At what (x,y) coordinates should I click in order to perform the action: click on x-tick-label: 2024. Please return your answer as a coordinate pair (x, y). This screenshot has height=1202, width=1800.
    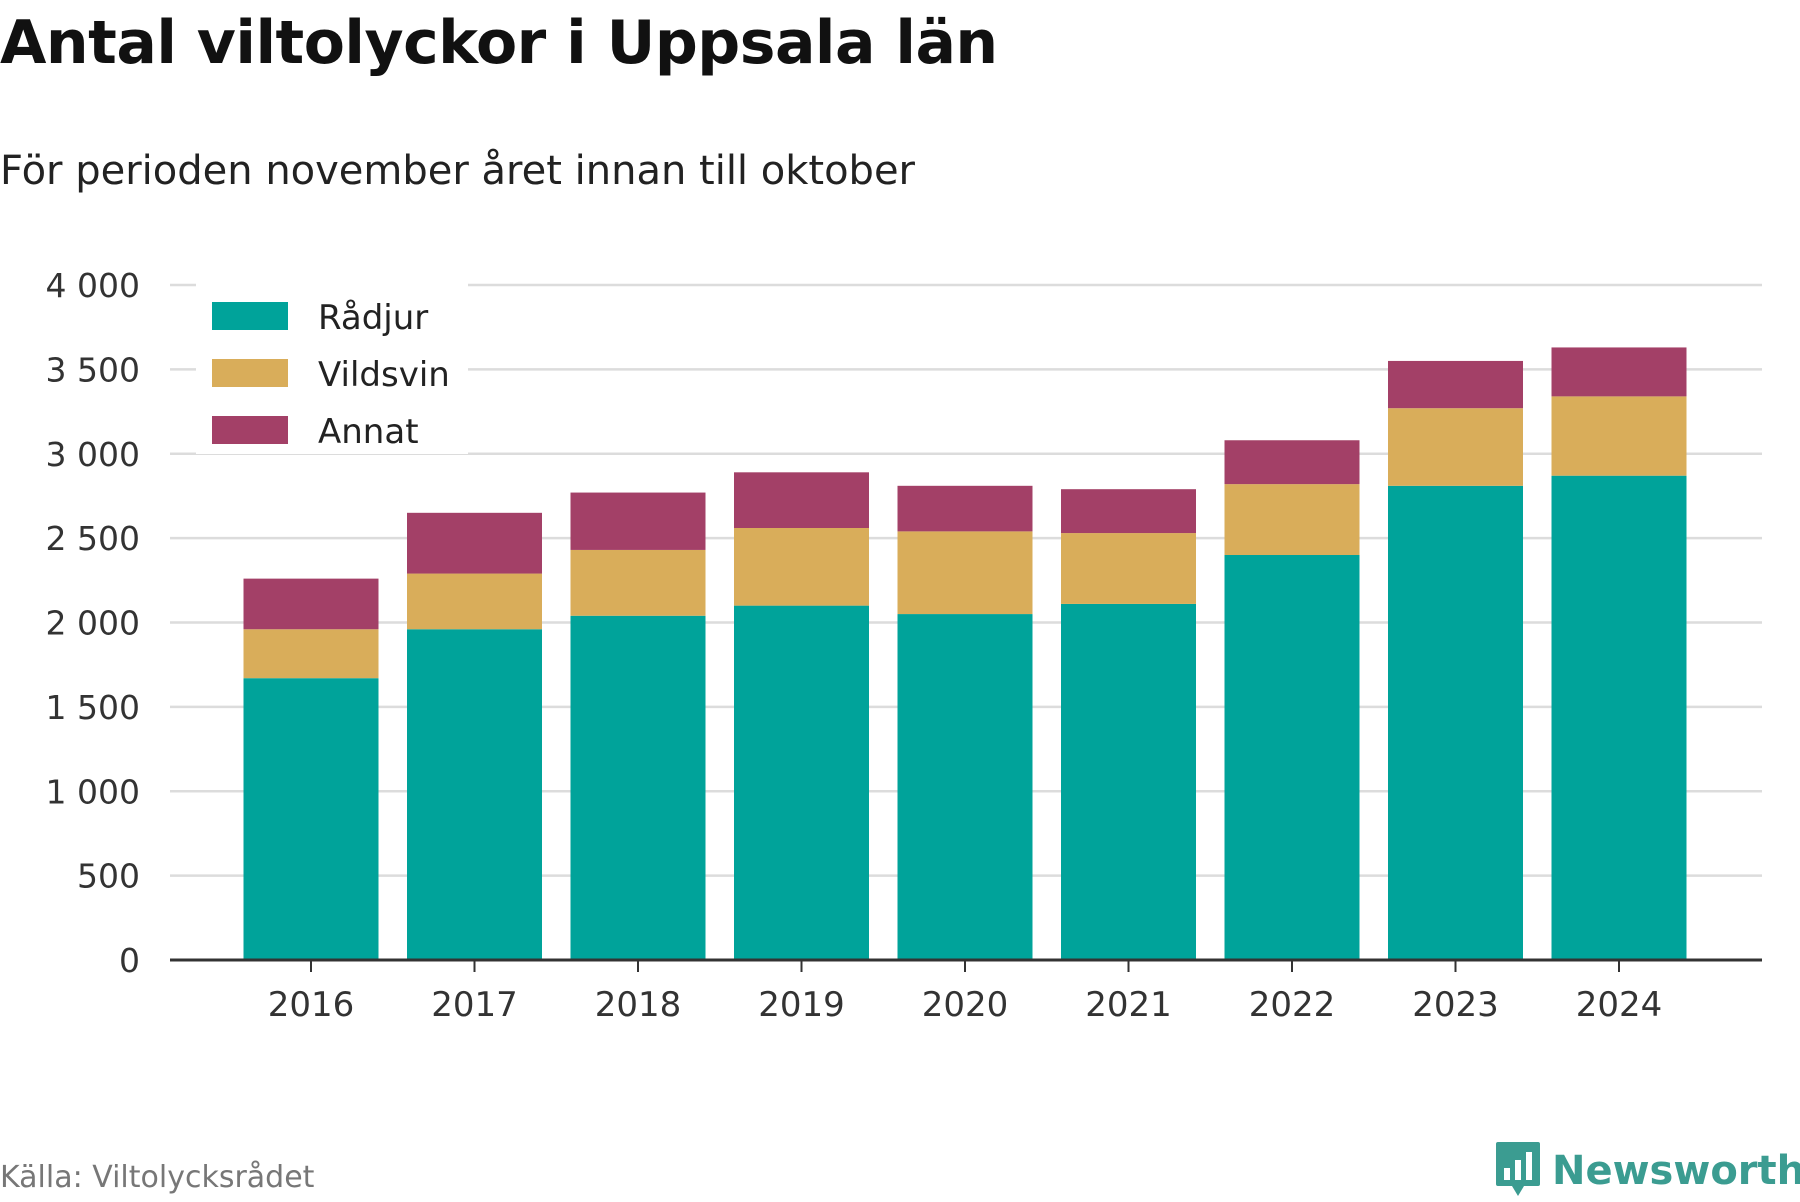
    Looking at the image, I should click on (1619, 1005).